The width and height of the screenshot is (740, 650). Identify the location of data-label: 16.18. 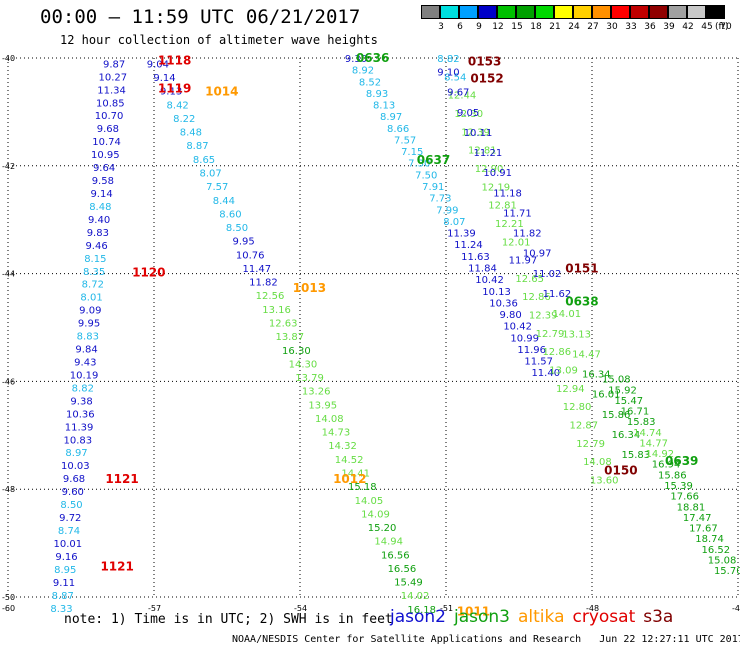
(421, 610).